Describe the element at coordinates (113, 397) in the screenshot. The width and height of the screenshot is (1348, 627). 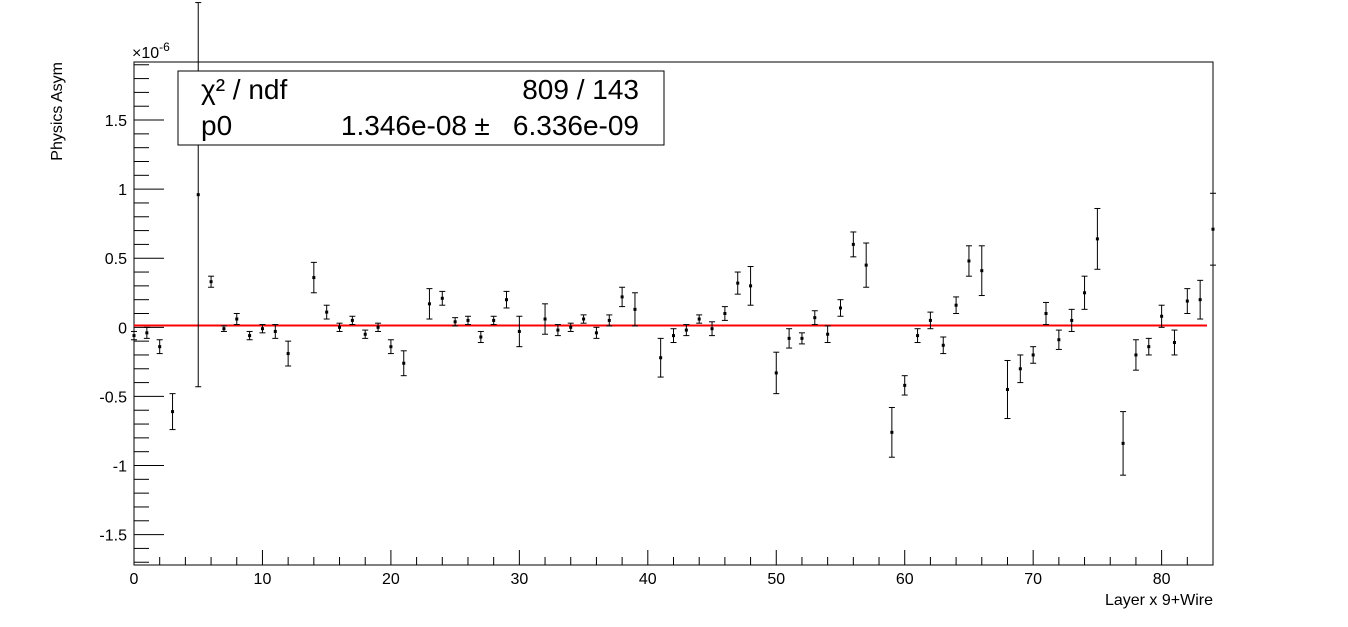
I see `y-tick-label: -0.5` at that location.